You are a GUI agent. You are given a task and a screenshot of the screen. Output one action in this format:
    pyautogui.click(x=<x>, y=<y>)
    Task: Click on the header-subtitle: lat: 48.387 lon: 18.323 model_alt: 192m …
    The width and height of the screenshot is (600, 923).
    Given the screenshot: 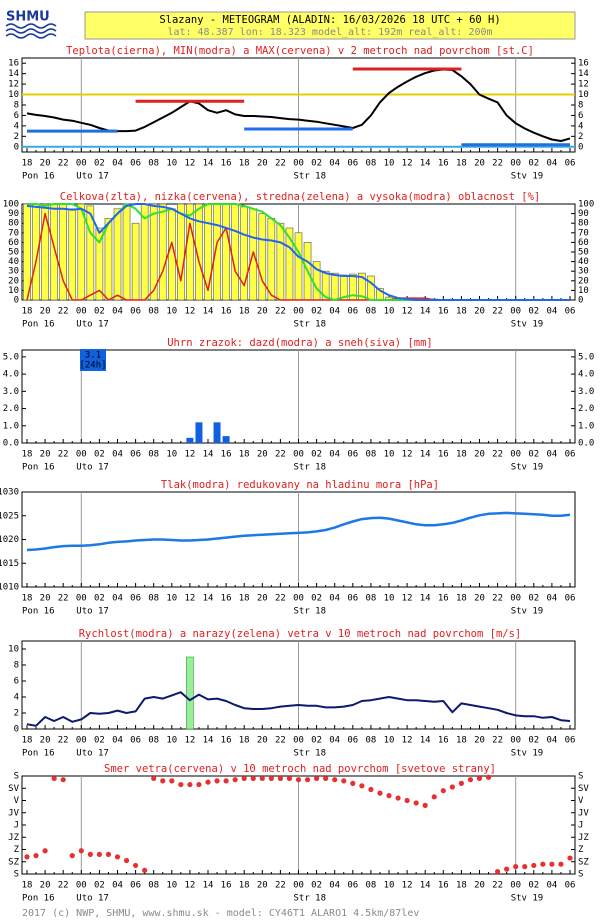 What is the action you would take?
    pyautogui.click(x=329, y=32)
    